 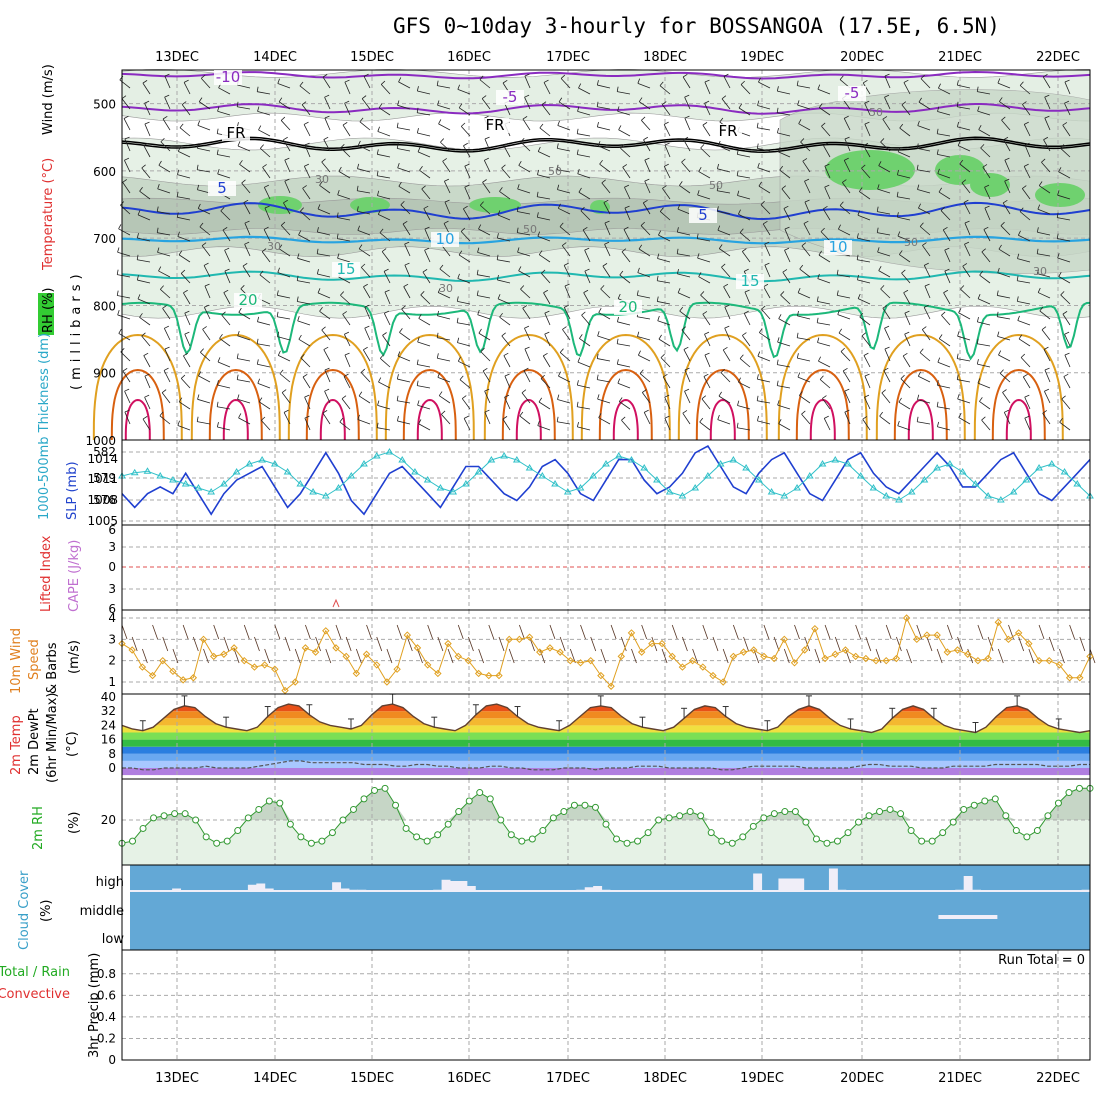 I want to click on cape-axis-label: CAPE (J/kg), so click(x=74, y=576).